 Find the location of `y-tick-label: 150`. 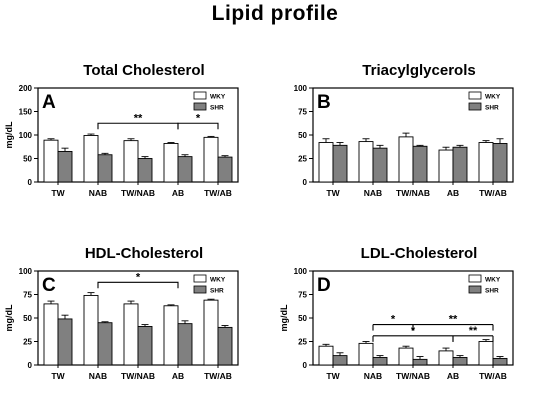

y-tick-label: 150 is located at coordinates (26, 112).